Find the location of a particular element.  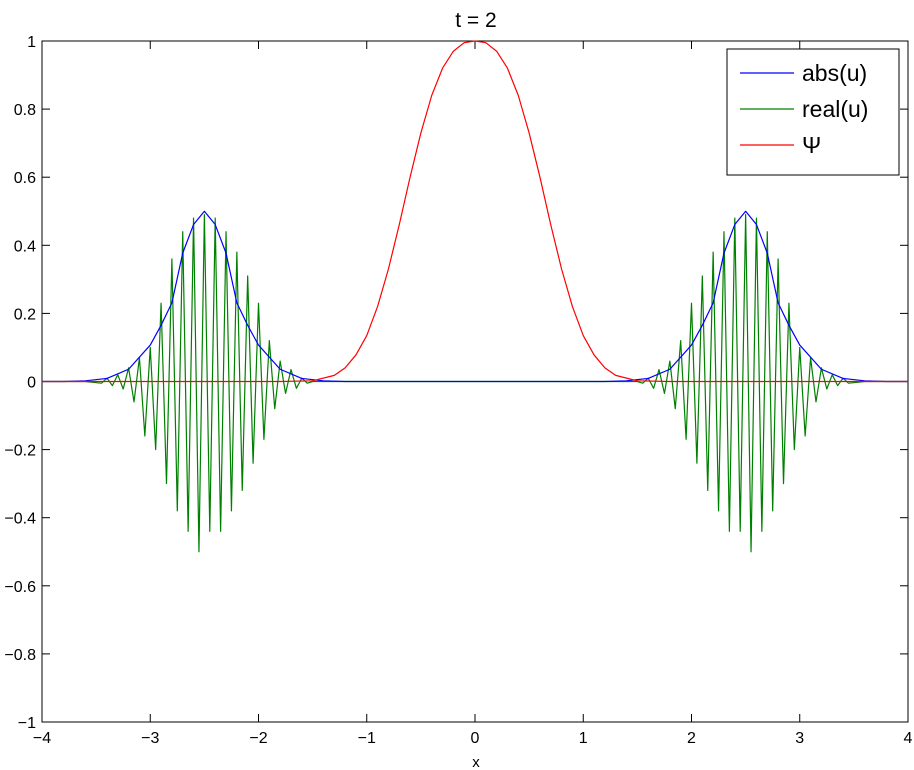

x-tick-label: −4 is located at coordinates (42, 738).